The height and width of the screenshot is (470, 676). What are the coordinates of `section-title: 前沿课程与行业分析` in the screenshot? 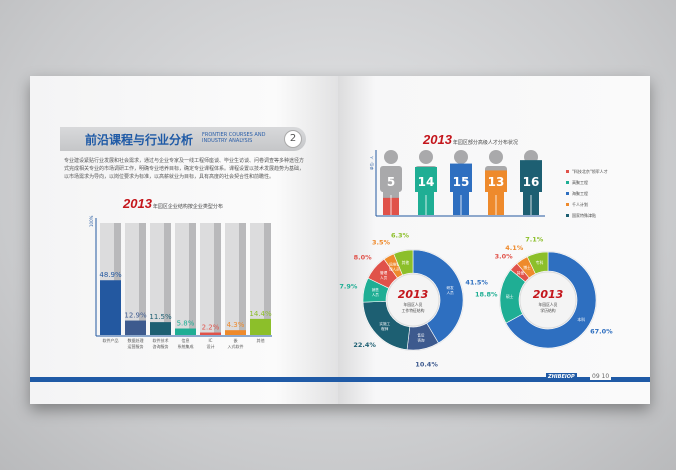 It's located at (139, 140).